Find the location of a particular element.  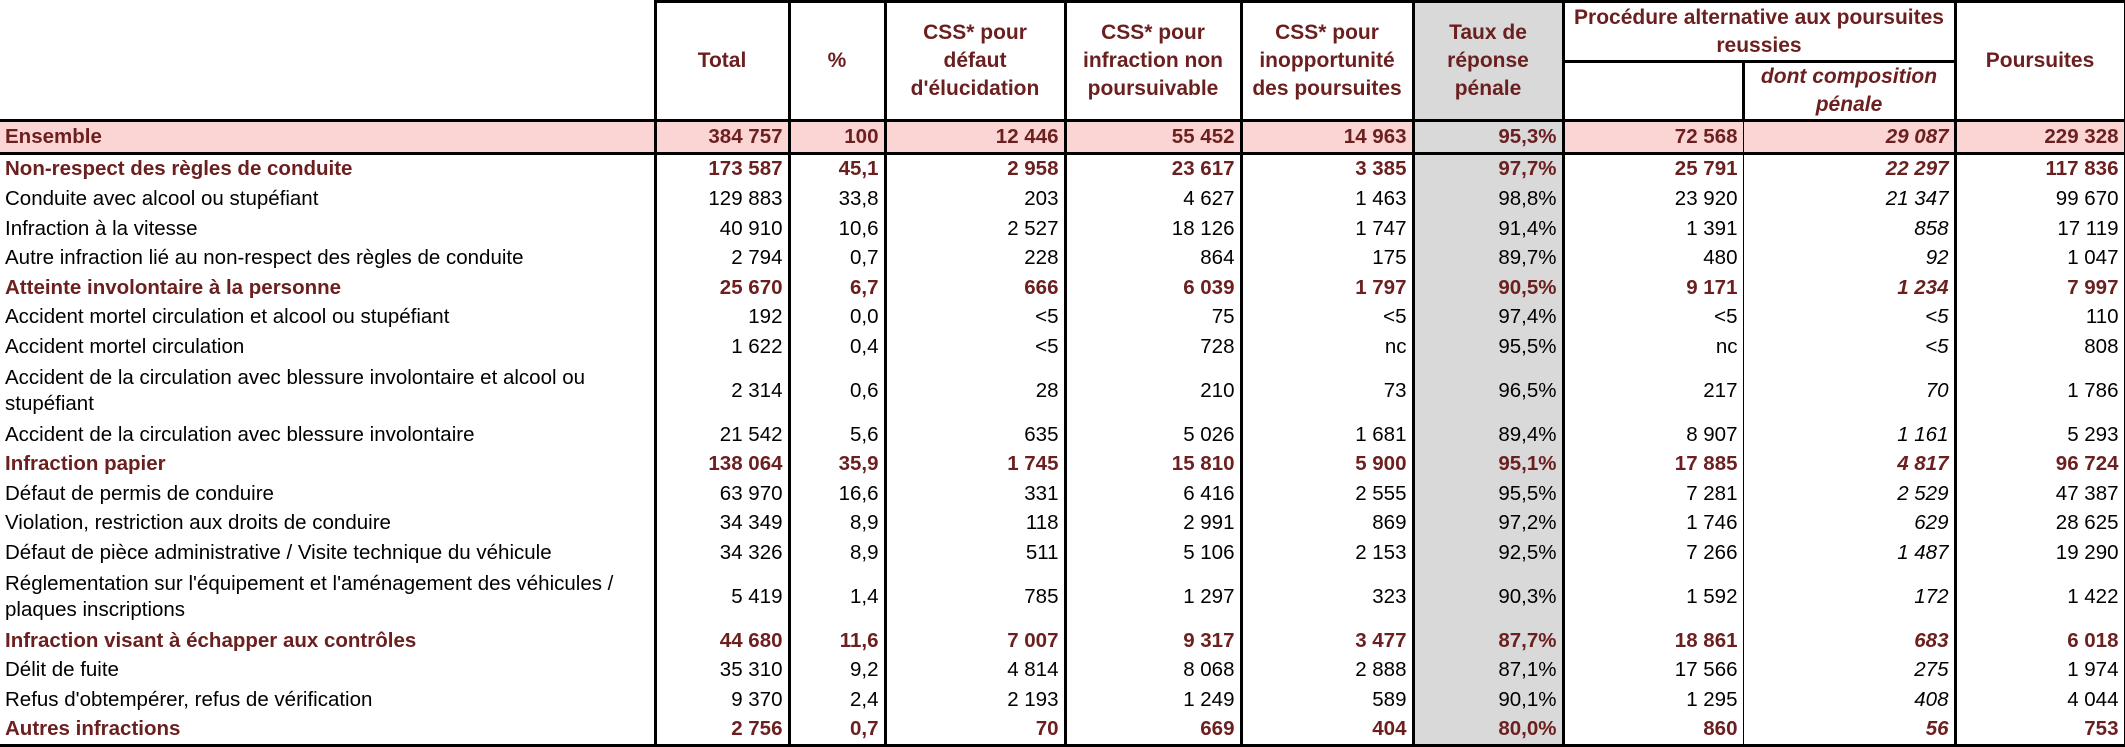

cell-total: 173 587 is located at coordinates (721, 169).